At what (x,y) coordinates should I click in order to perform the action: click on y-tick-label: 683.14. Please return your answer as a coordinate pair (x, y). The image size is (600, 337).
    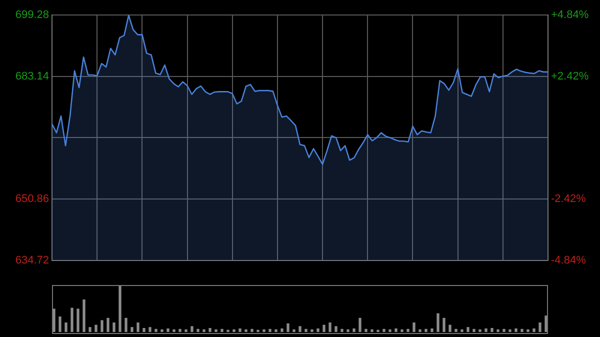
    Looking at the image, I should click on (32, 76).